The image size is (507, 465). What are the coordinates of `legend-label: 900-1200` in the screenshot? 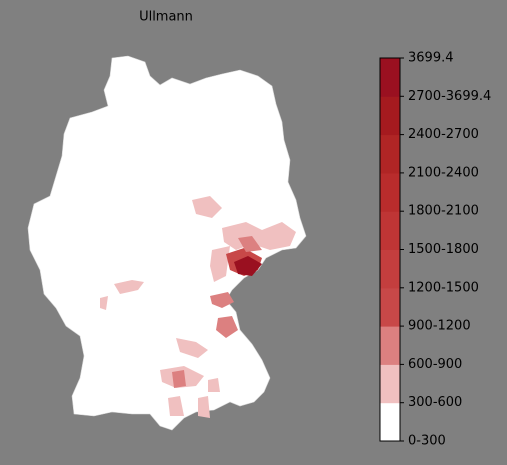 It's located at (439, 326).